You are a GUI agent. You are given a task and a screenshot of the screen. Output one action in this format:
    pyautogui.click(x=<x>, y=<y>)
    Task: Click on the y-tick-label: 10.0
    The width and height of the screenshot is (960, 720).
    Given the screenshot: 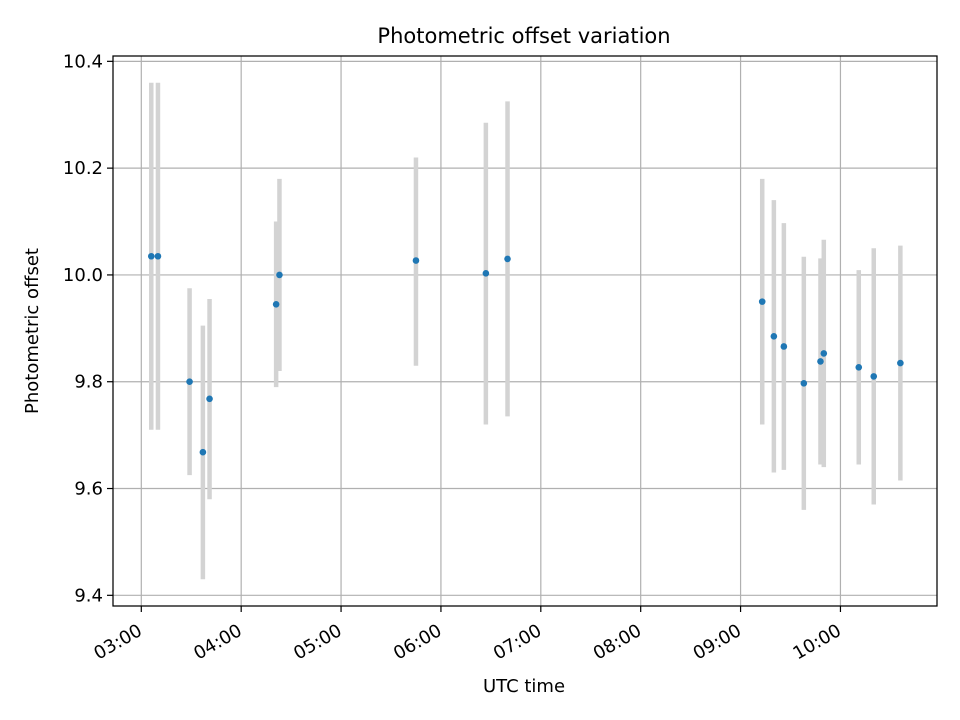 What is the action you would take?
    pyautogui.click(x=83, y=275)
    